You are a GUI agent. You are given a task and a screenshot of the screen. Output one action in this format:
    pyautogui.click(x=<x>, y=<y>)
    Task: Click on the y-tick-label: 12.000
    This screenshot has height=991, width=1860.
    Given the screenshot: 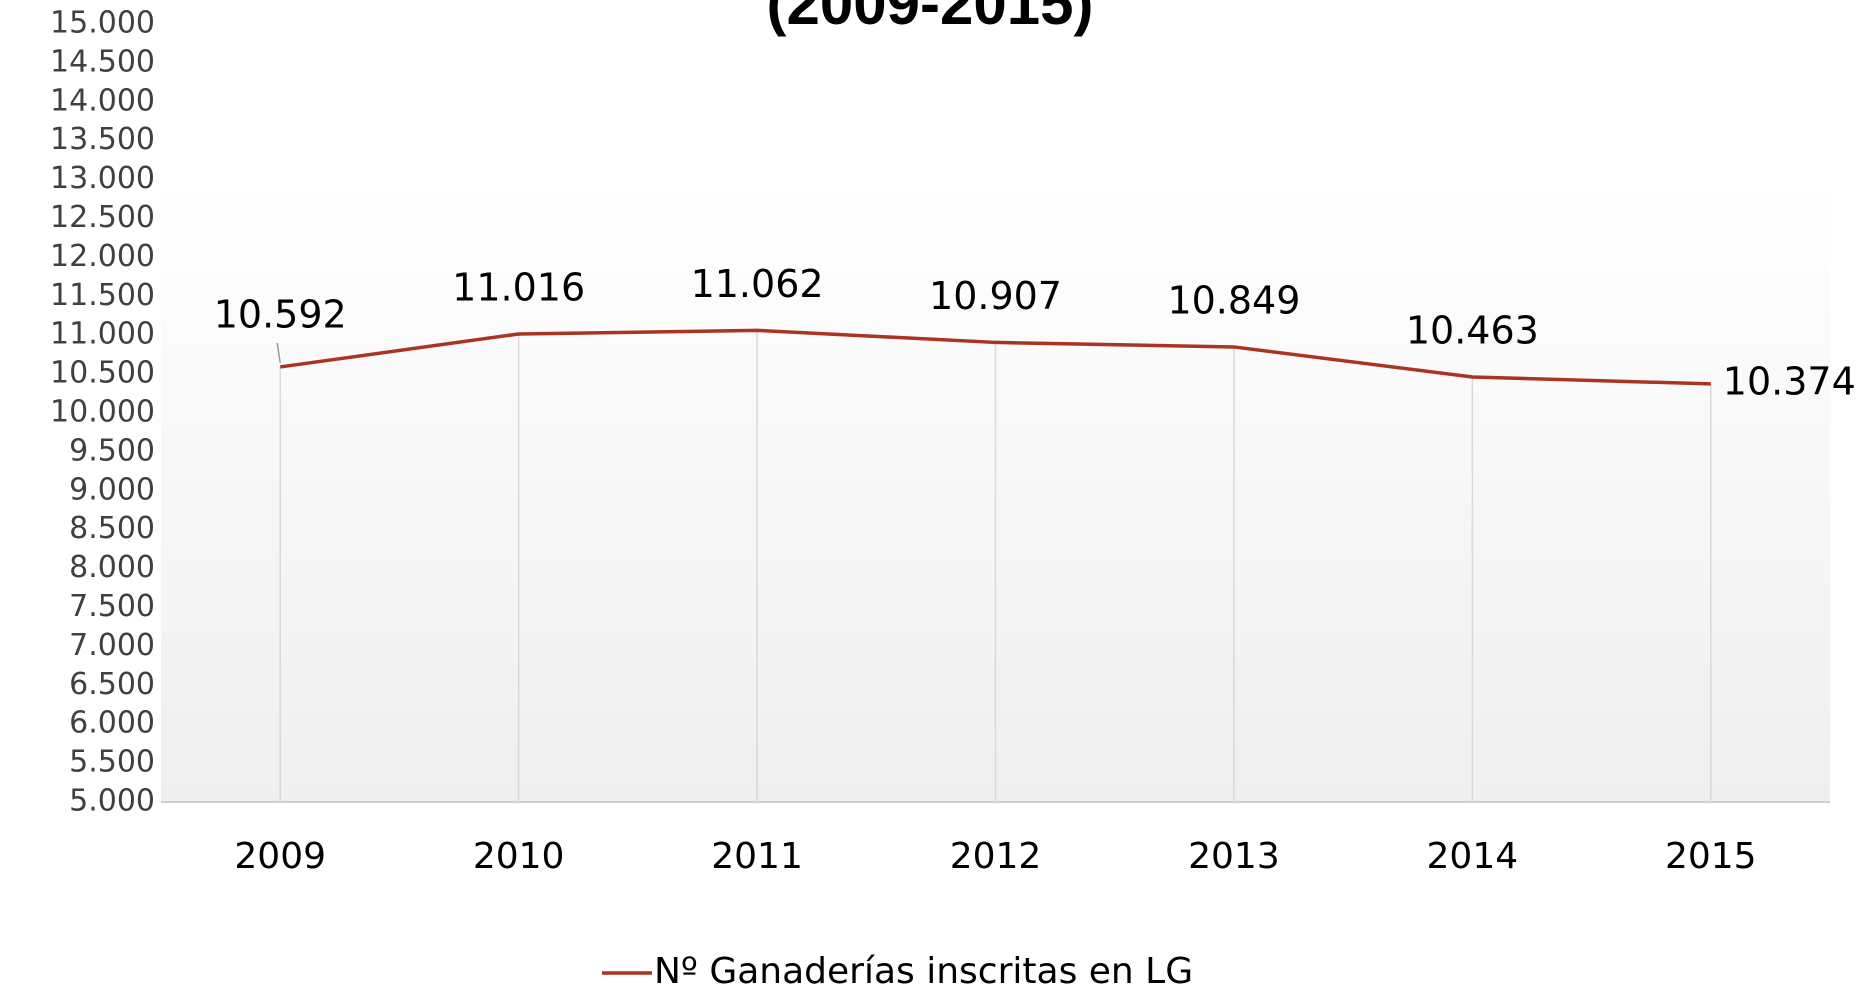 What is the action you would take?
    pyautogui.click(x=102, y=256)
    